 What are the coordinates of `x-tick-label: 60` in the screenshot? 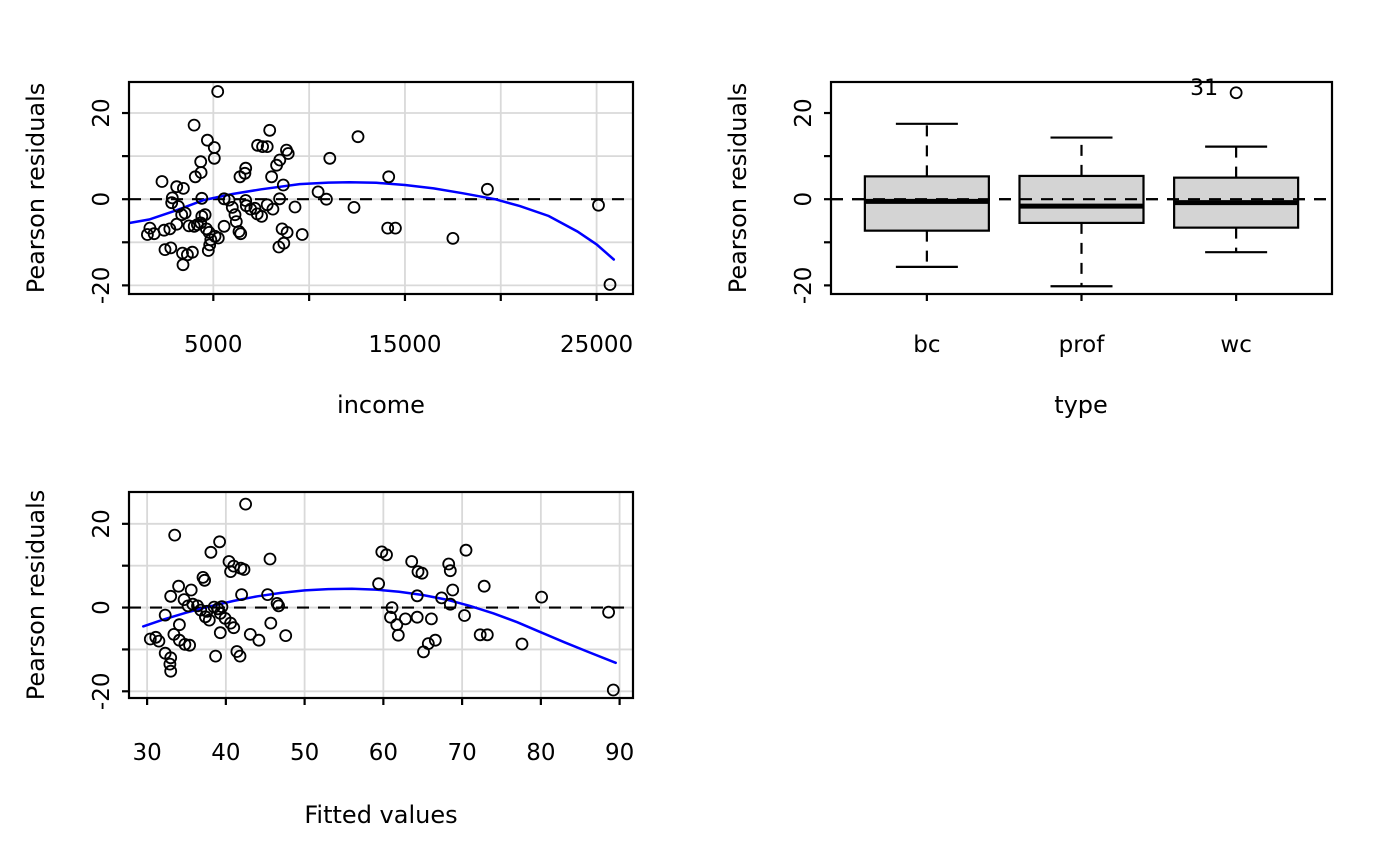 It's located at (383, 753).